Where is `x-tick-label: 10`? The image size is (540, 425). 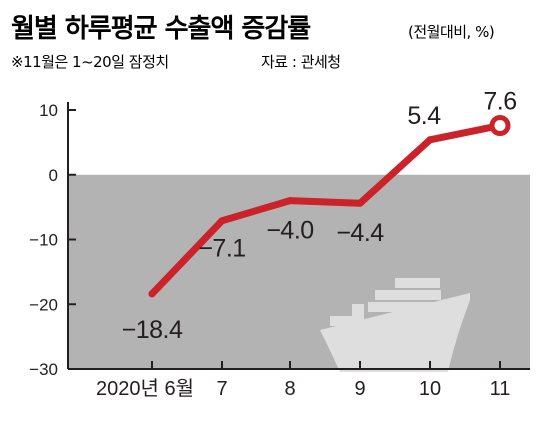
x-tick-label: 10 is located at coordinates (430, 389).